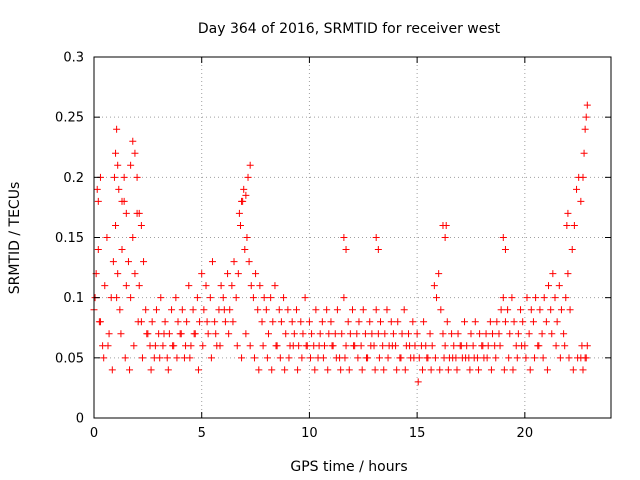 Image resolution: width=640 pixels, height=480 pixels. What do you see at coordinates (348, 467) in the screenshot?
I see `x-axis-label: GPS time / hours` at bounding box center [348, 467].